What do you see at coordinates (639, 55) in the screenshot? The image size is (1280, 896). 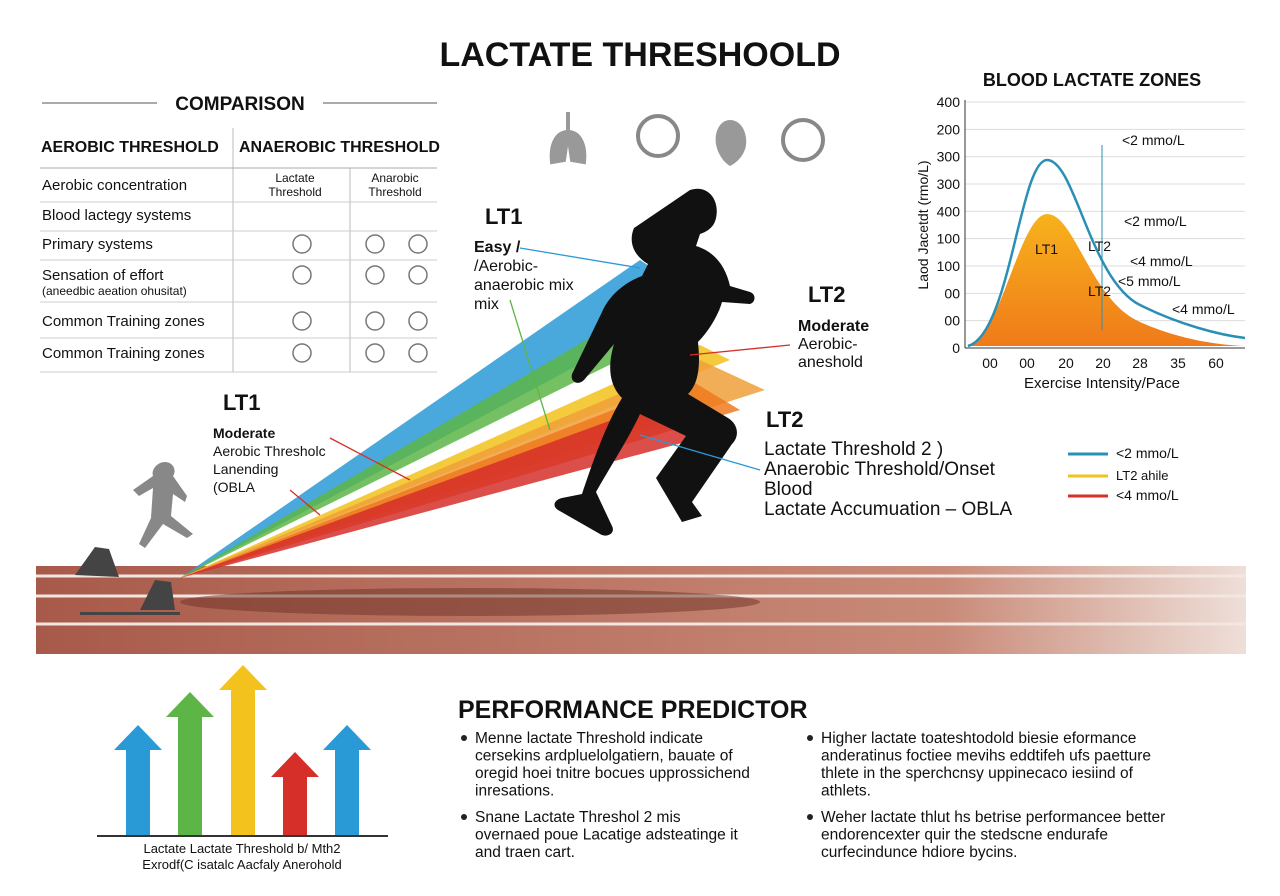 I see `label: LACTATE THRESHOOLD` at bounding box center [639, 55].